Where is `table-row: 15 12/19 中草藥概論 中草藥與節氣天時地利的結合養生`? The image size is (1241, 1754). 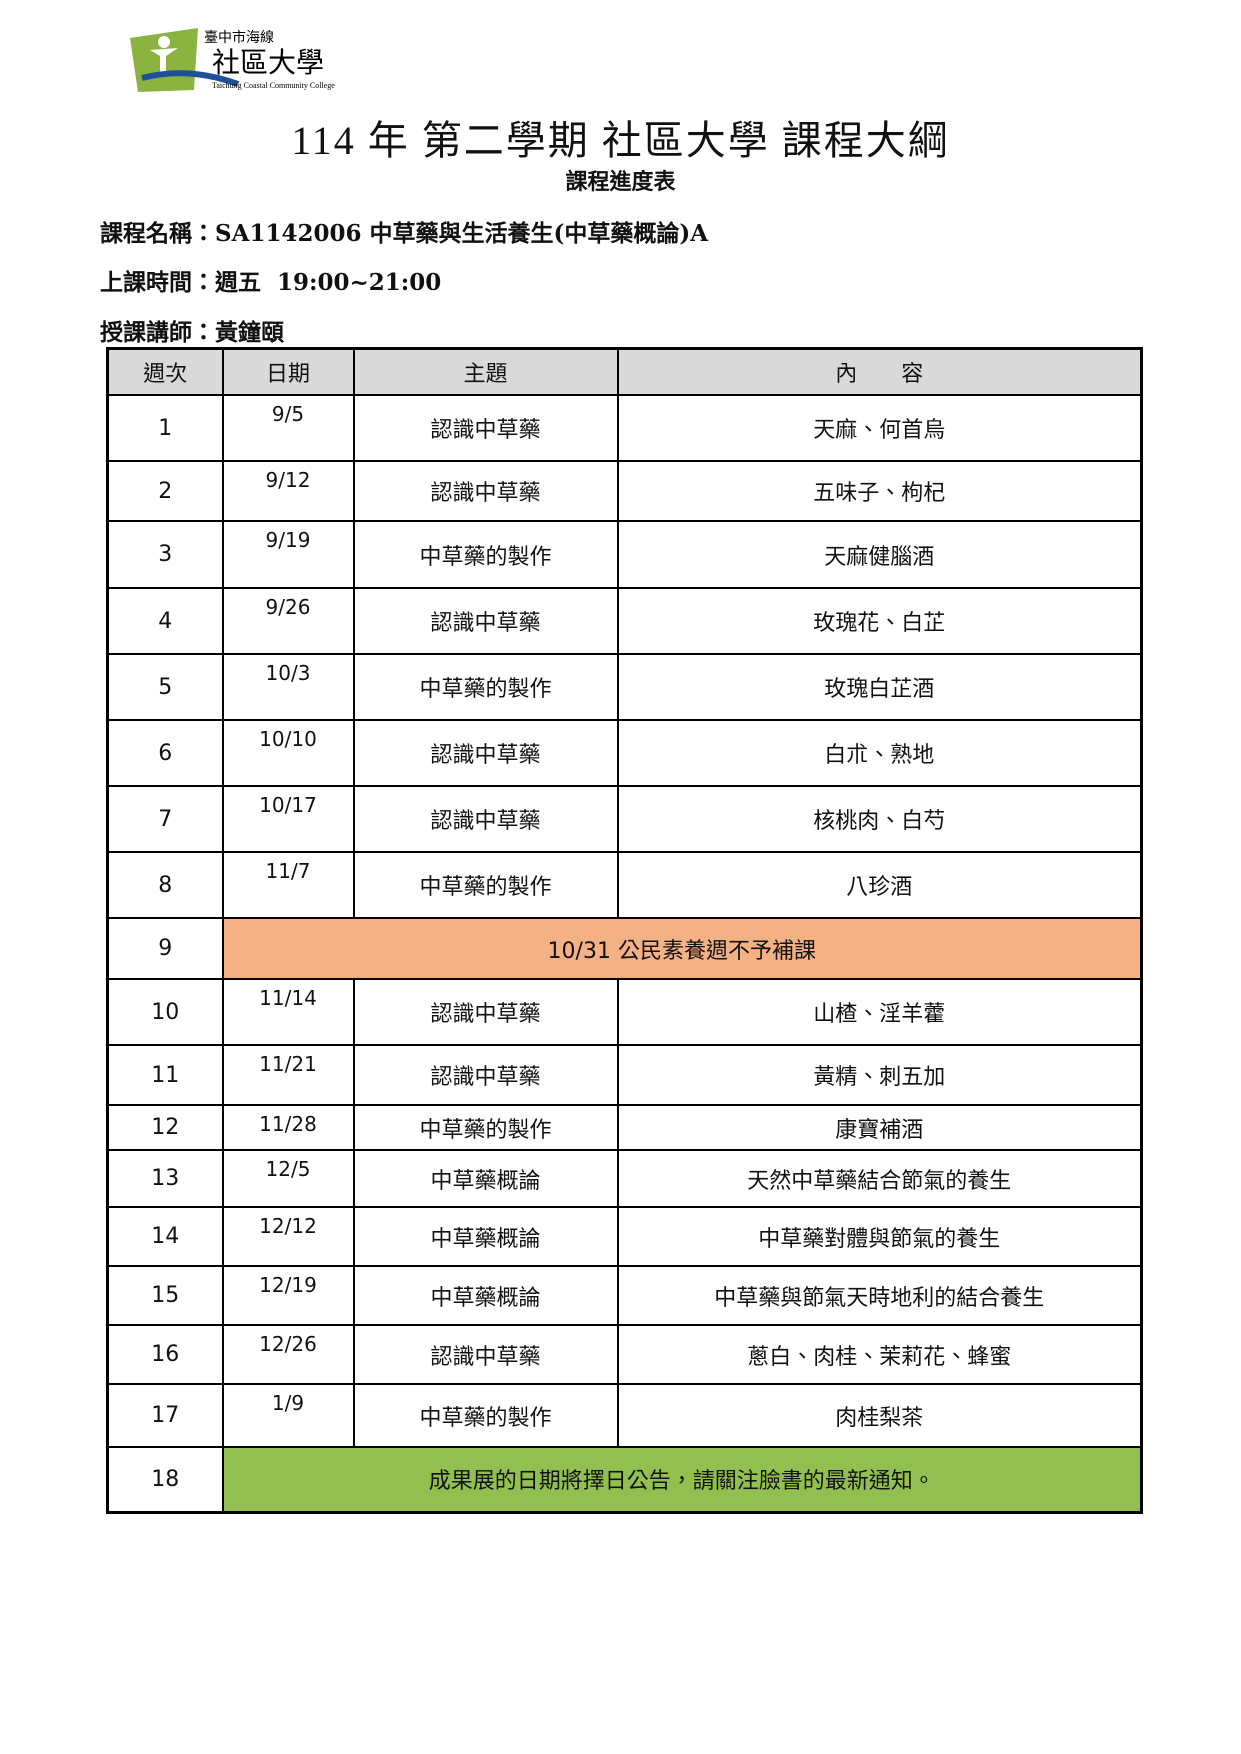
table-row: 15 12/19 中草藥概論 中草藥與節氣天時地利的結合養生 is located at coordinates (624, 1295).